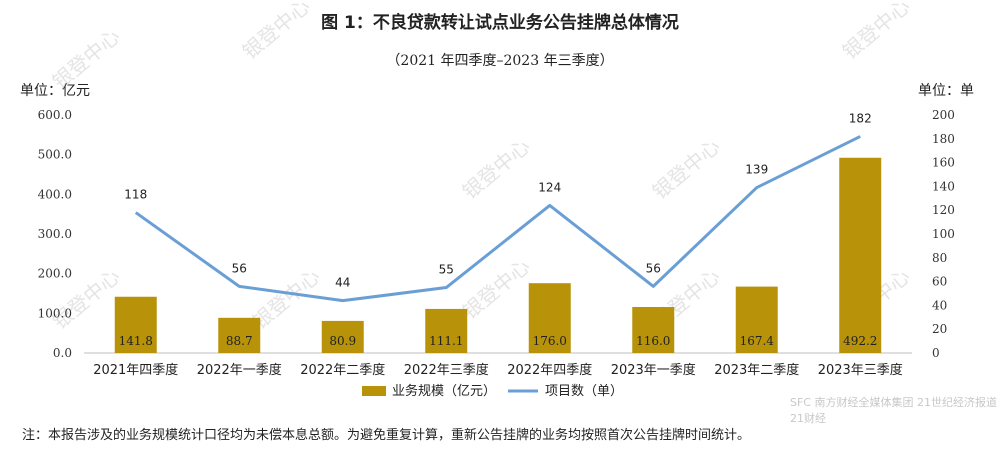 The height and width of the screenshot is (462, 1000). I want to click on legend-line-label: 项目数（单）, so click(584, 391).